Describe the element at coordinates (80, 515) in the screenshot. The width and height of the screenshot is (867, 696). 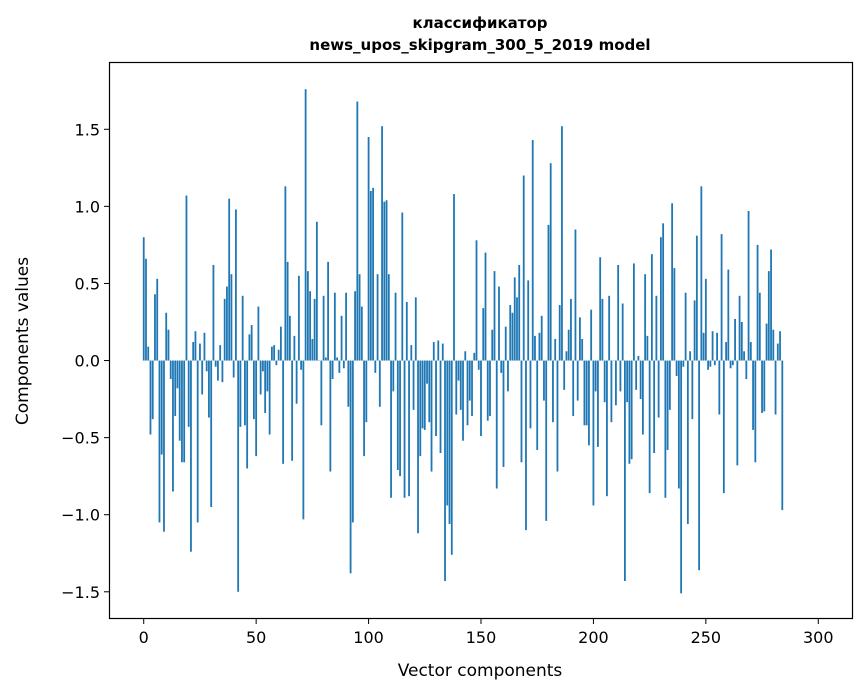
I see `y-tick-label: −1.0` at that location.